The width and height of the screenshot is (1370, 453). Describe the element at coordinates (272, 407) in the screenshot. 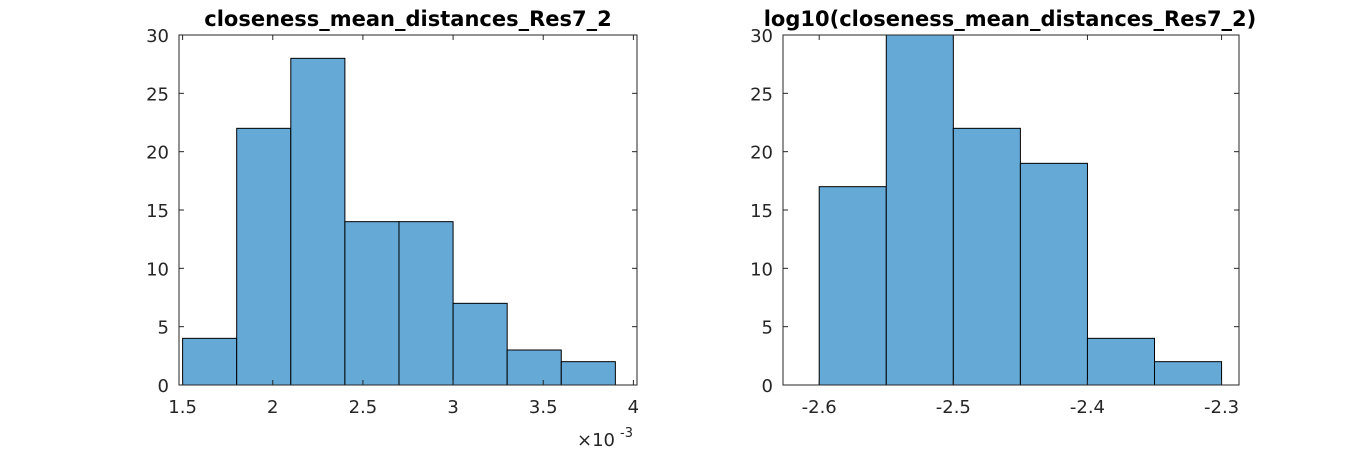

I see `x-tick-label: 2` at that location.